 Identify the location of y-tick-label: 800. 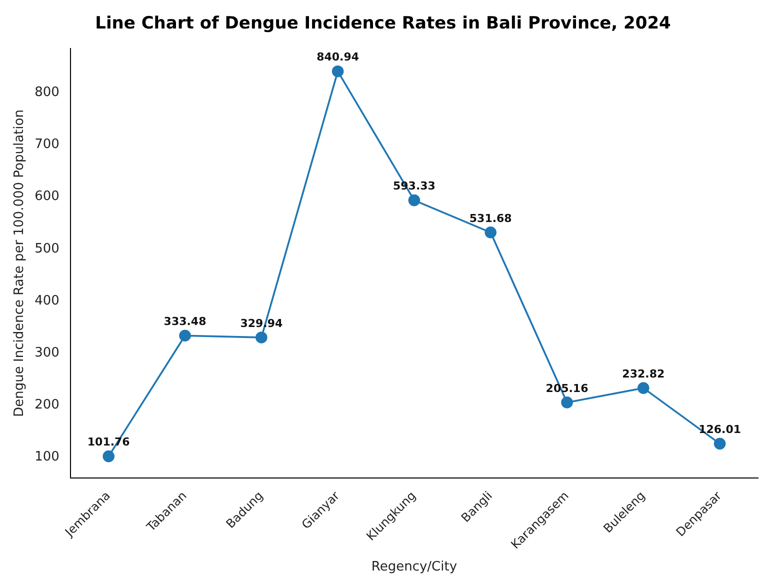
(47, 92).